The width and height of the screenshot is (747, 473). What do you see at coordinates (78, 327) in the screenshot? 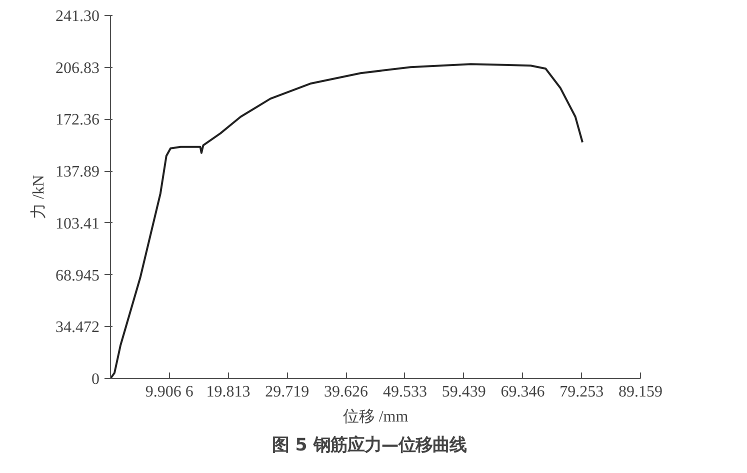
I see `y-tick-label: 34.472` at bounding box center [78, 327].